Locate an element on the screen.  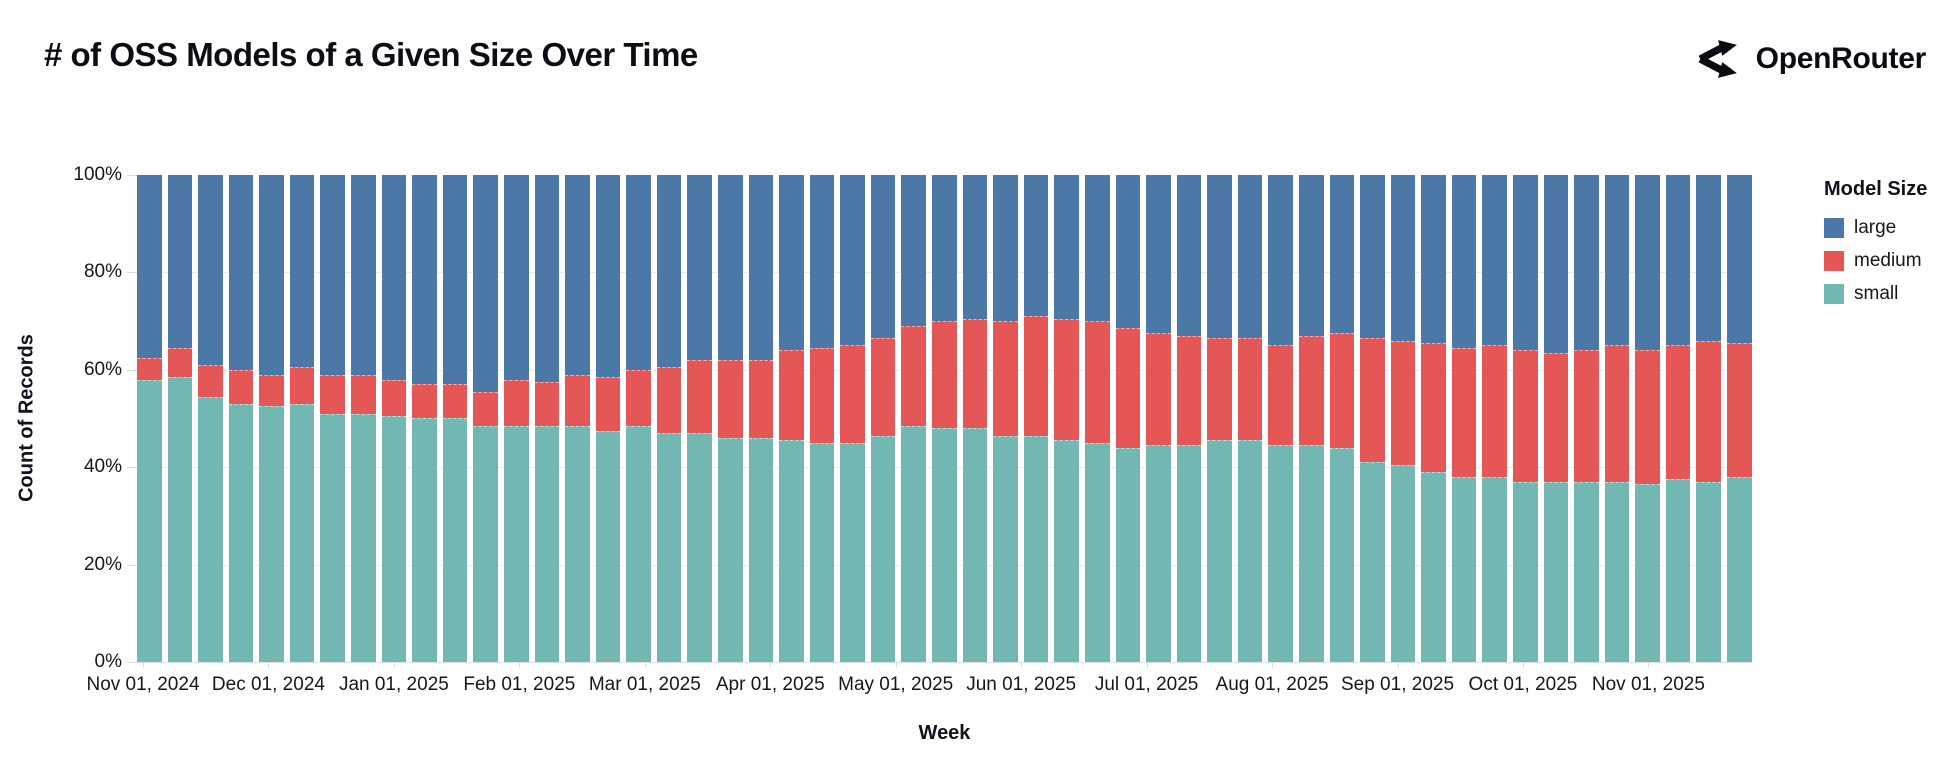
legend-item-large: large is located at coordinates (1884, 228).